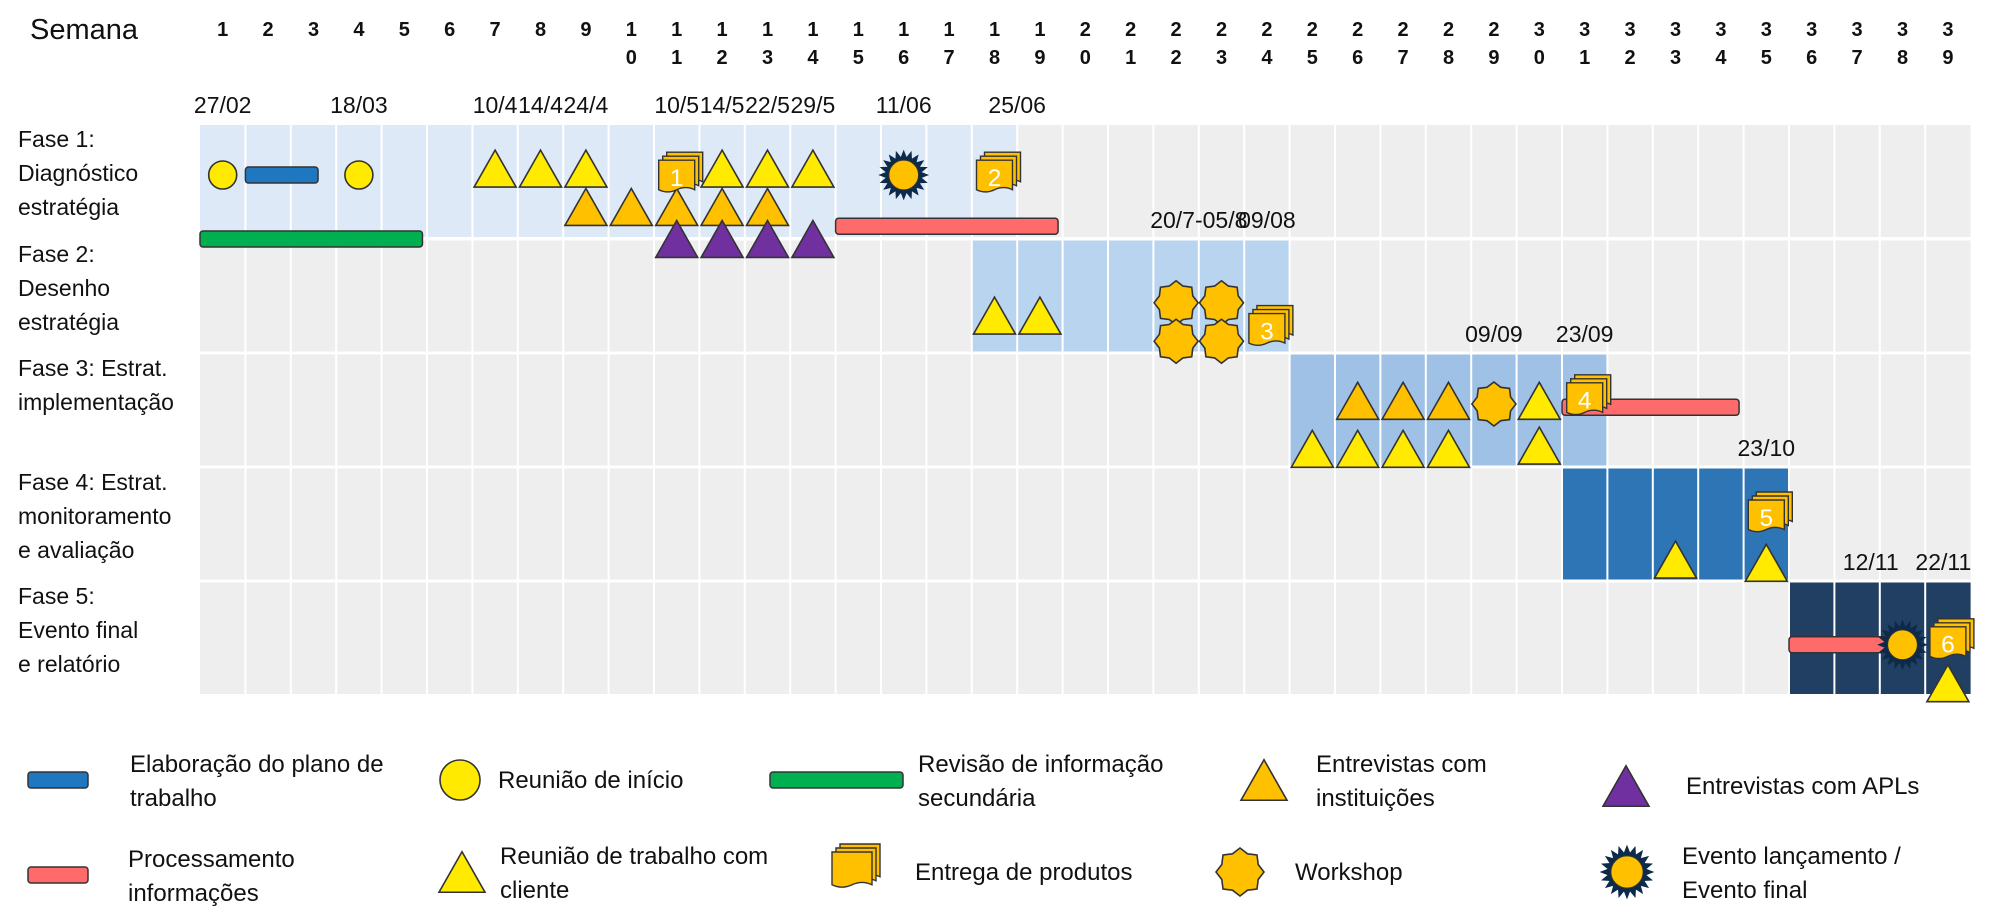 This screenshot has width=2000, height=919. I want to click on week-header-label: Semana, so click(84, 30).